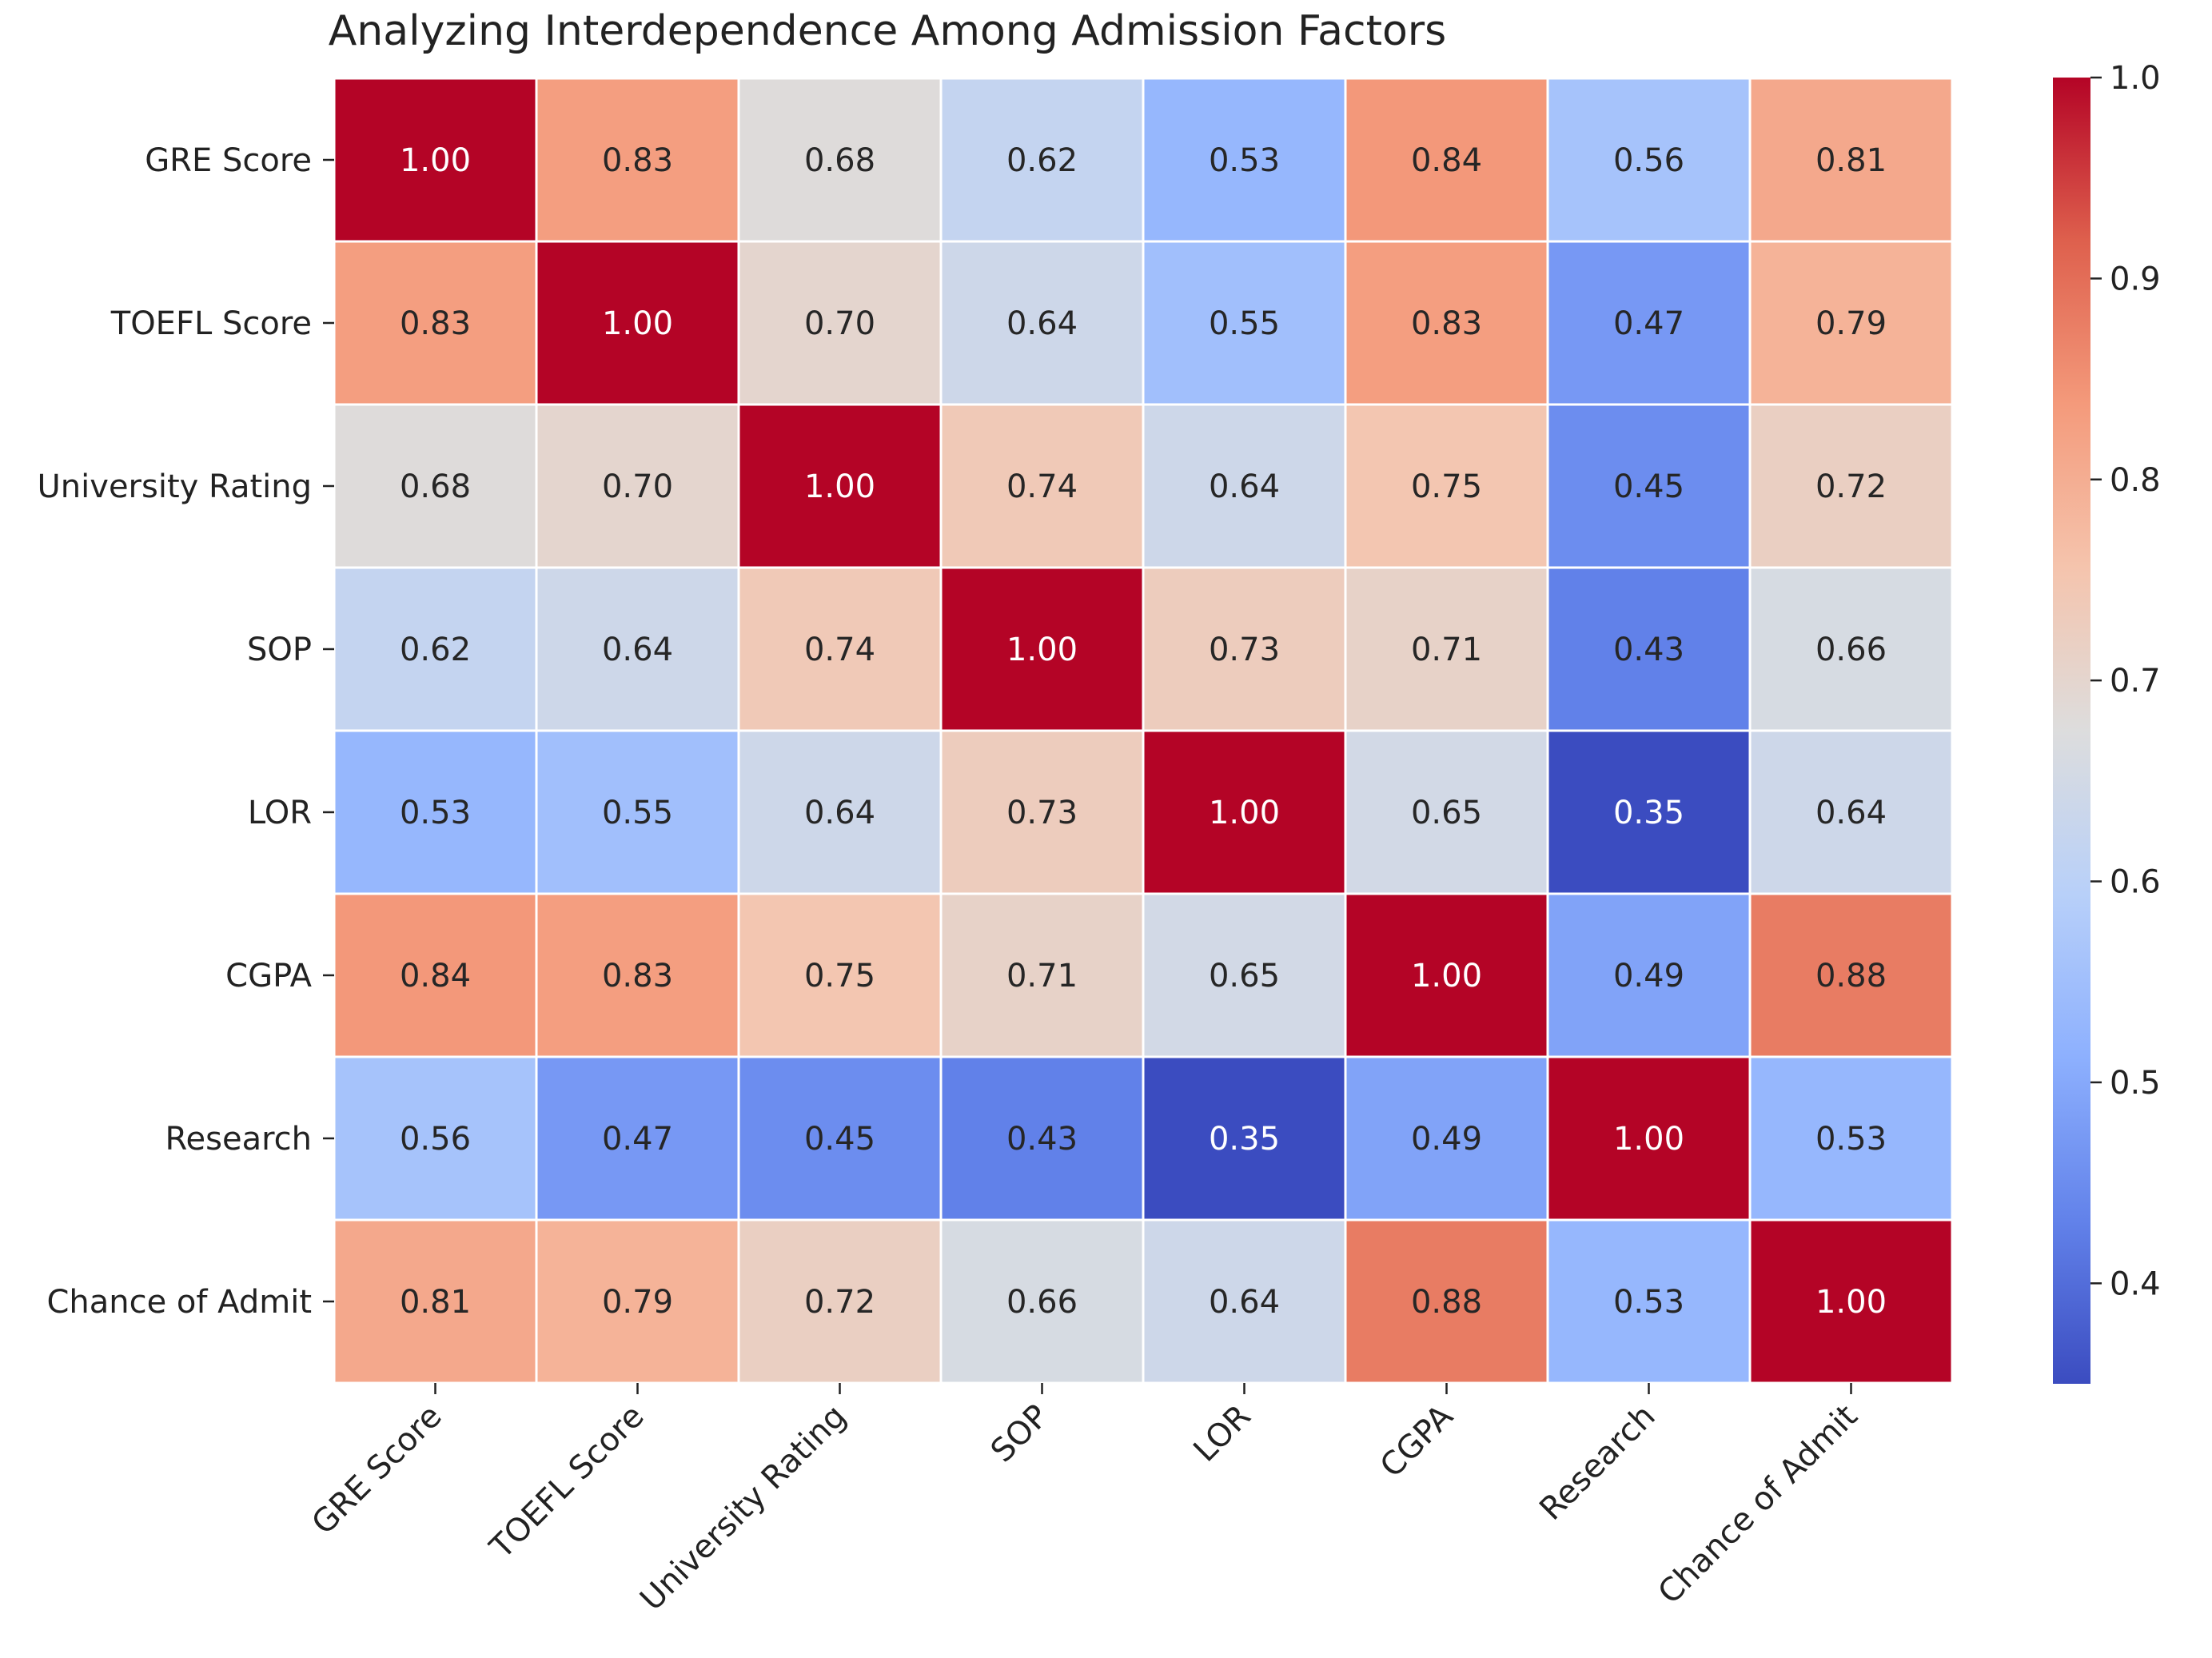 This screenshot has width=2212, height=1658. Describe the element at coordinates (175, 486) in the screenshot. I see `y-tick-label-university-rating: University Rating` at that location.